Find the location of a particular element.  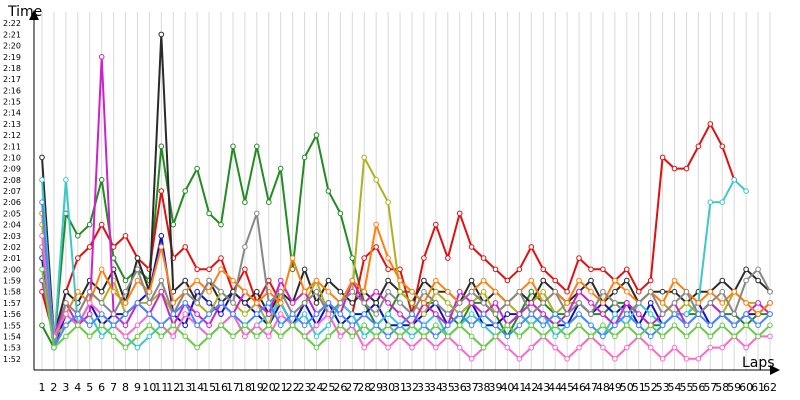

x-tick-label: 20 is located at coordinates (269, 387).